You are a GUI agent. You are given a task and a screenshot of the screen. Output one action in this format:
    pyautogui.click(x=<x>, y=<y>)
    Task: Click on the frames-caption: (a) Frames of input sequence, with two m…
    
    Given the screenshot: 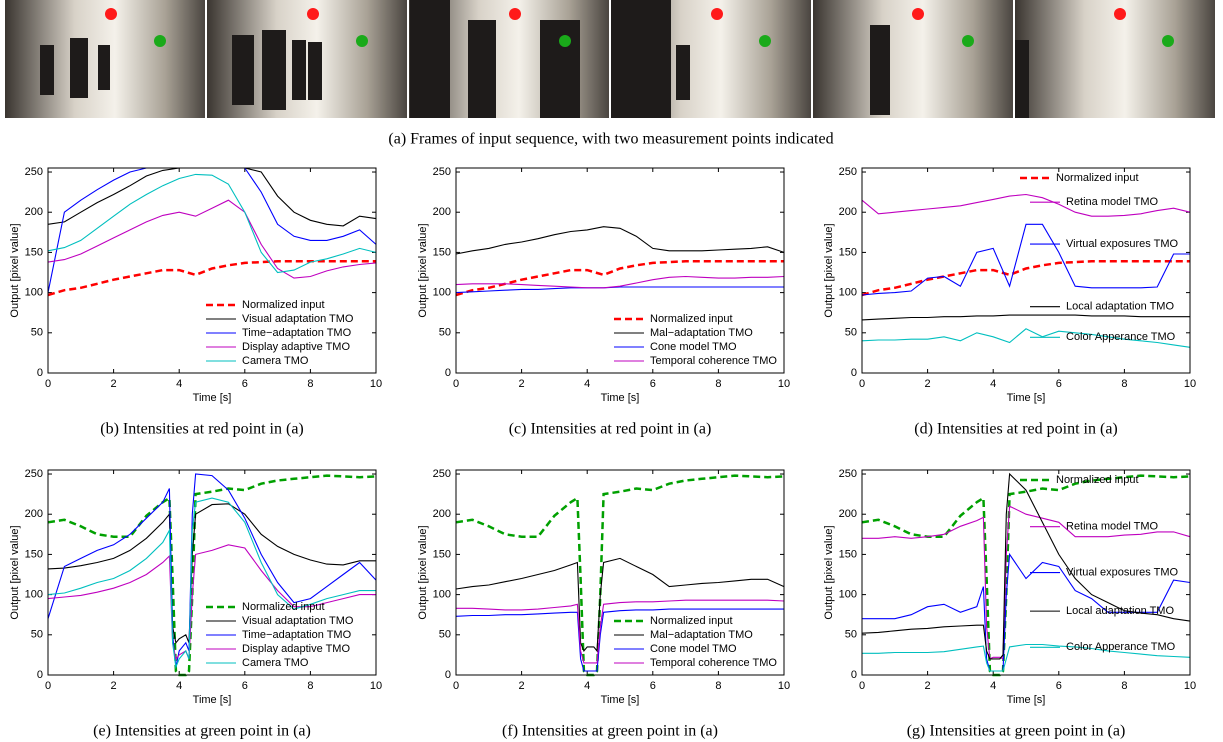 What is the action you would take?
    pyautogui.click(x=610, y=139)
    